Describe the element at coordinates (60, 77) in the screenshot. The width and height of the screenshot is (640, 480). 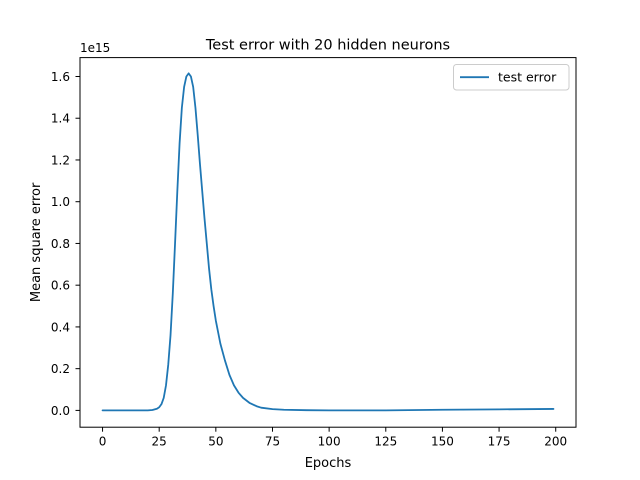
I see `y-tick-label: 1.6` at that location.